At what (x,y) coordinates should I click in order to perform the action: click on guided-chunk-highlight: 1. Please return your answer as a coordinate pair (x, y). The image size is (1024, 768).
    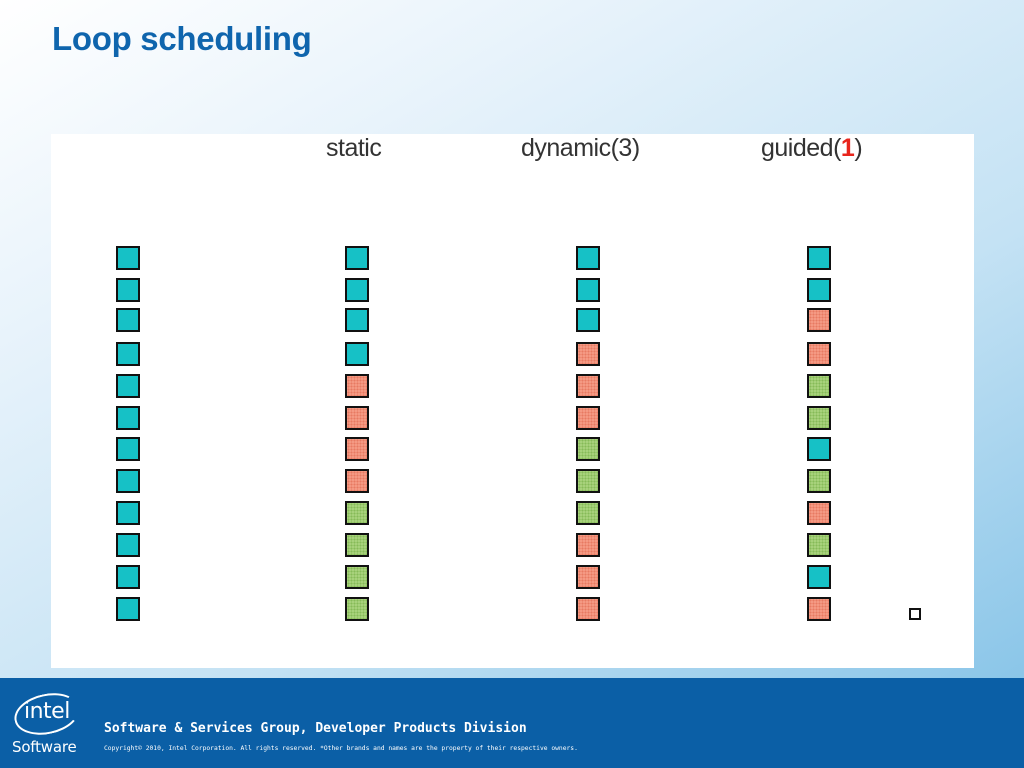
    Looking at the image, I should click on (847, 148).